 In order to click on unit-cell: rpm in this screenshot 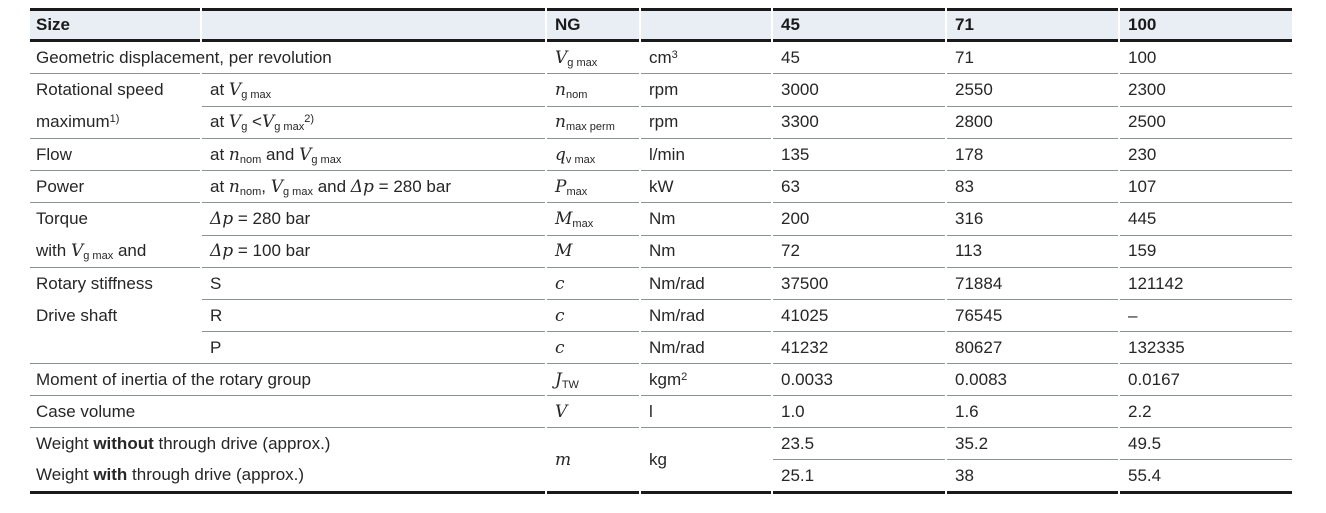, I will do `click(706, 122)`.